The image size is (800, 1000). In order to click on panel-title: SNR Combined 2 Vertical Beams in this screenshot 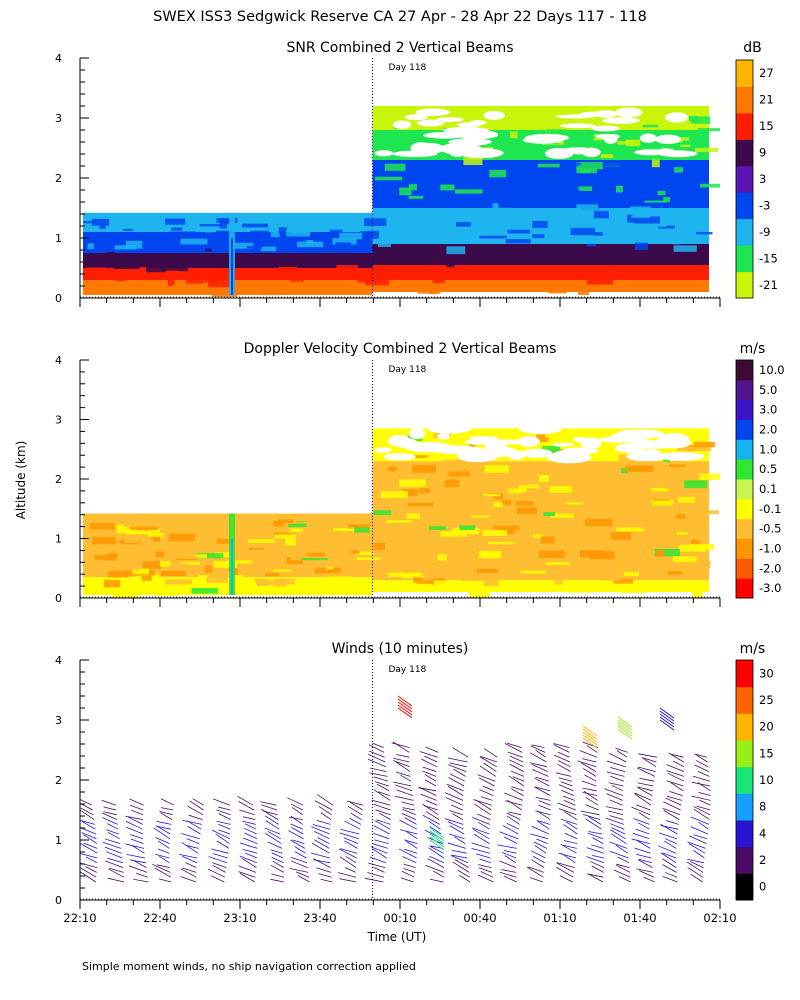, I will do `click(399, 48)`.